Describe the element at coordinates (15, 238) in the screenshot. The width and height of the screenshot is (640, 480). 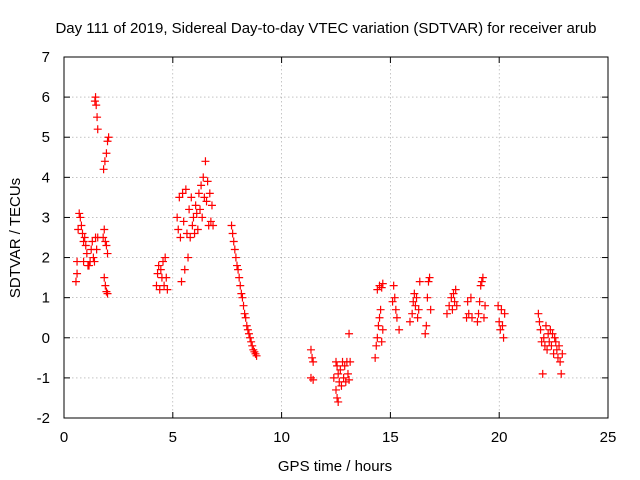
I see `y-axis-label: SDTVAR / TECUs` at that location.